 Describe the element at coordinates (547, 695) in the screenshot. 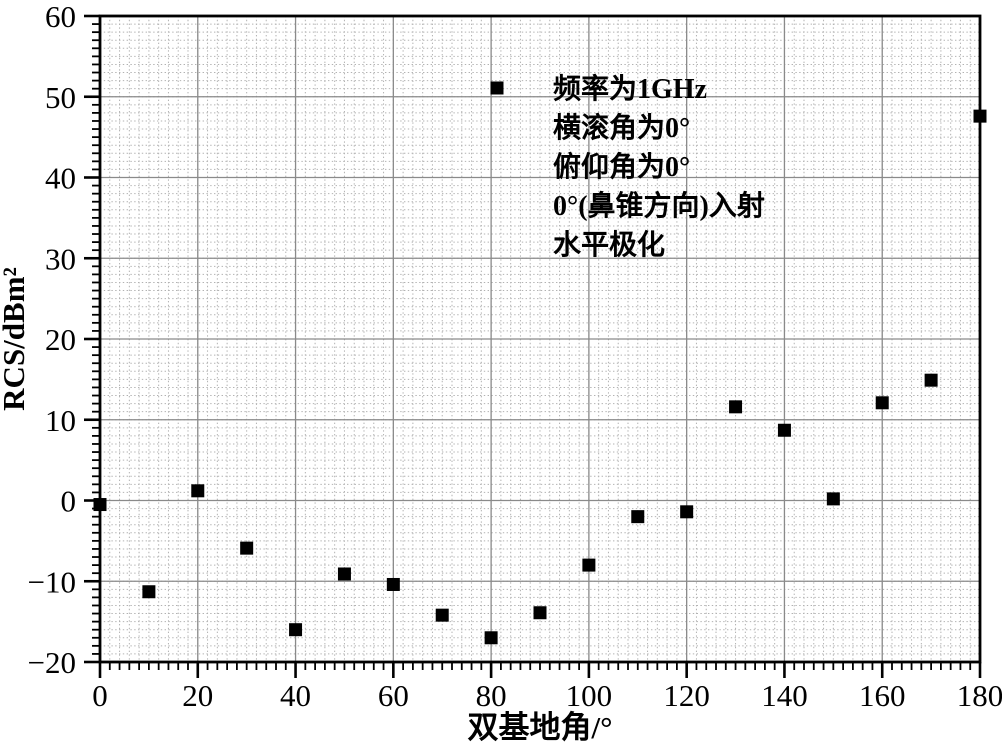

I see `x-axis-tick-labels: 0 20 40 60 80 100 120 140 160 180` at that location.